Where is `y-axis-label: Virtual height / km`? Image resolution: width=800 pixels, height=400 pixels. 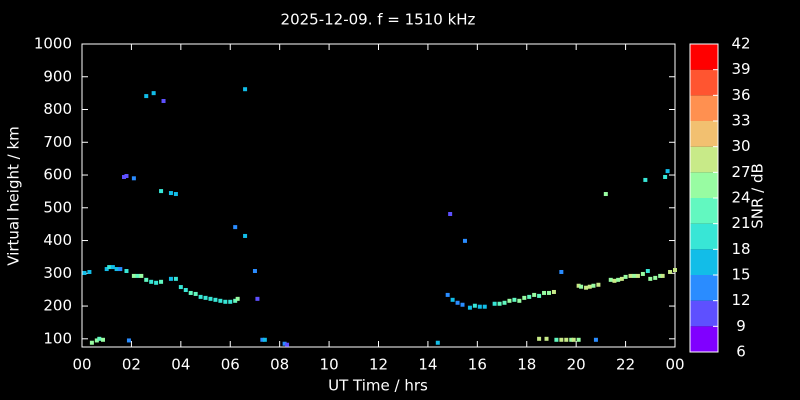 y-axis-label: Virtual height / km is located at coordinates (14, 195).